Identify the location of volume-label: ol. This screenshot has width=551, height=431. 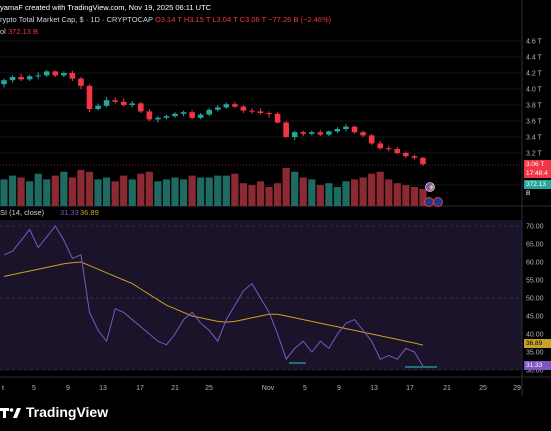
(3, 31).